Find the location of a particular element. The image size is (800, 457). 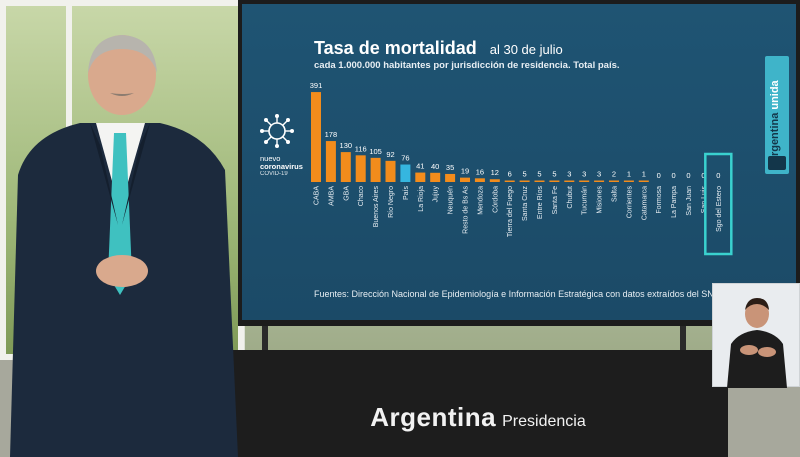

interpreter-figure is located at coordinates (757, 343).